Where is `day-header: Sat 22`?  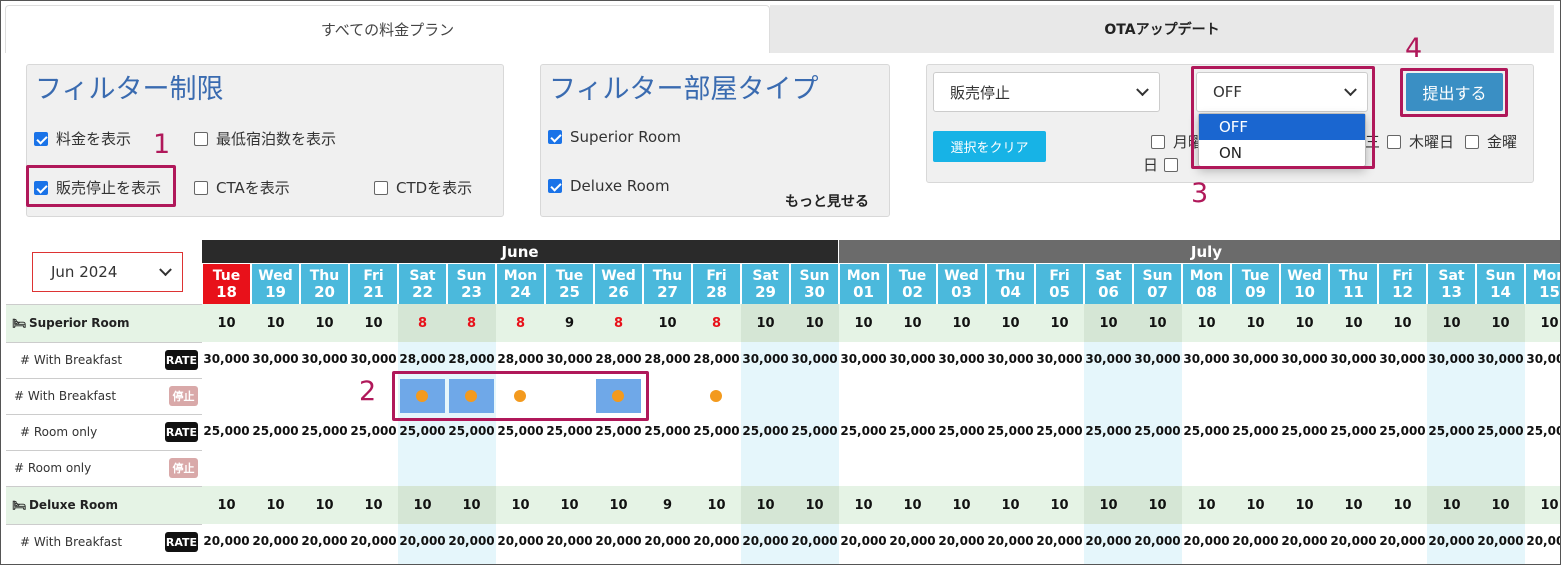
day-header: Sat 22 is located at coordinates (422, 284).